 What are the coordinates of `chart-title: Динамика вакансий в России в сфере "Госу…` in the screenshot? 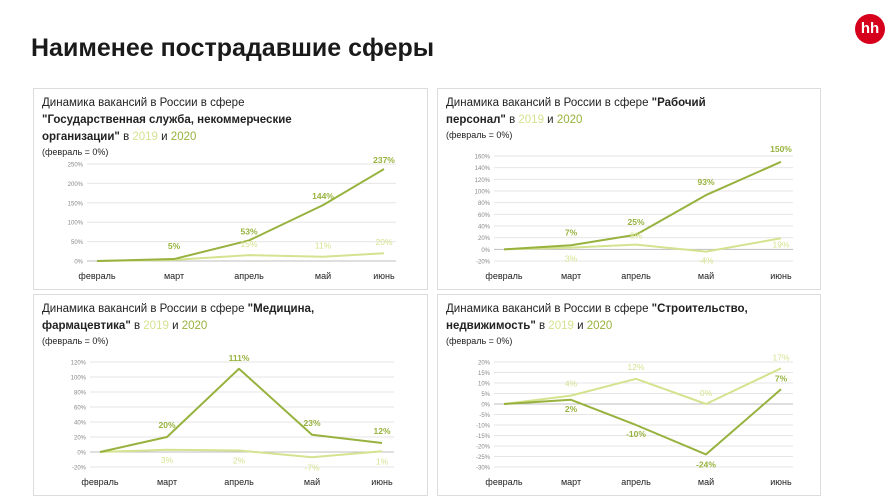 It's located at (177, 120).